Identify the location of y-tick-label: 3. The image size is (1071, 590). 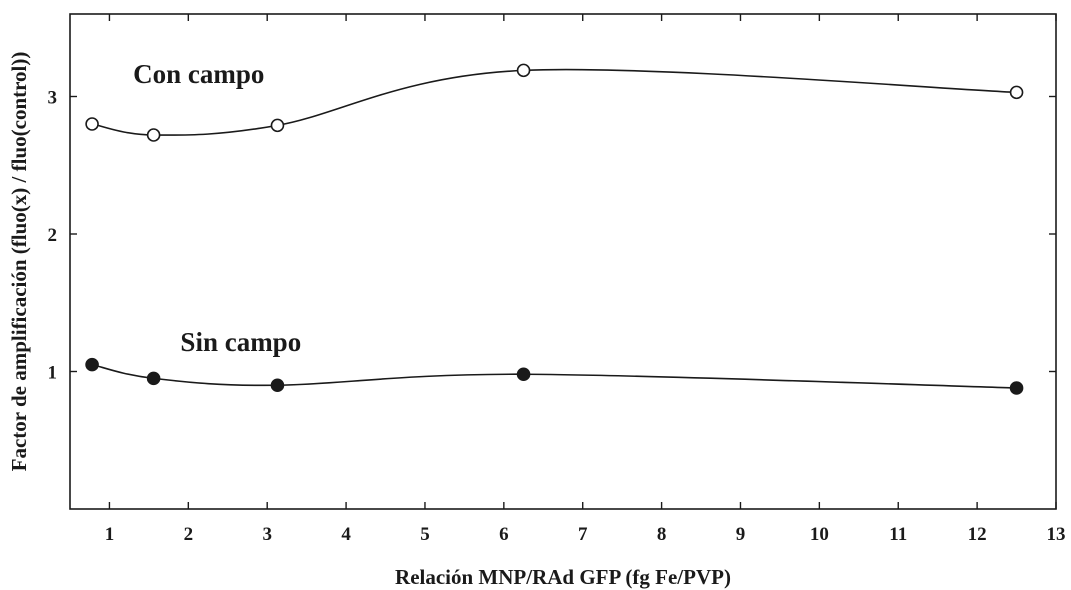
(53, 98).